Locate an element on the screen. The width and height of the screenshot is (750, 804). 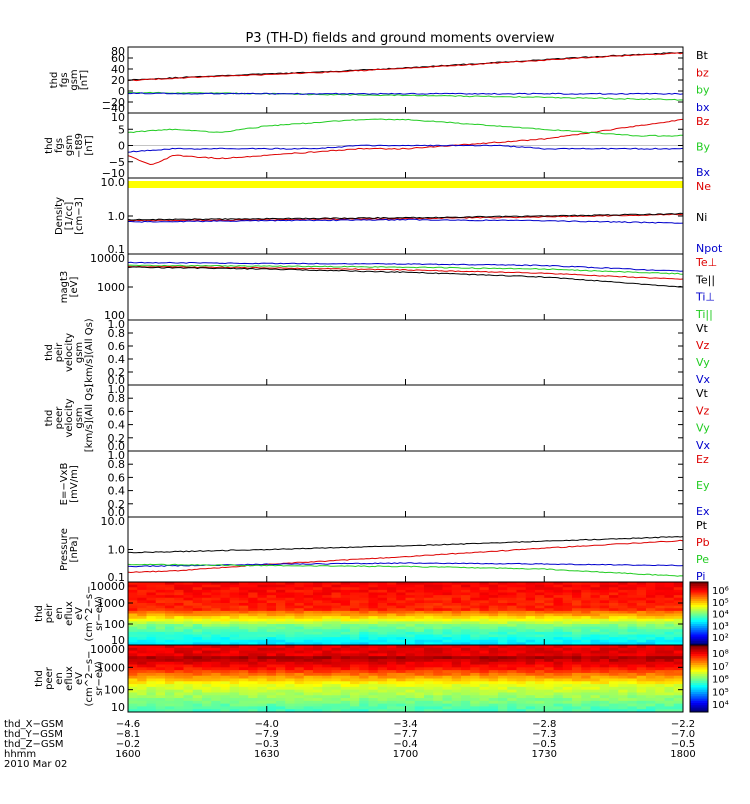
y-tick-label: 5 is located at coordinates (121, 129).